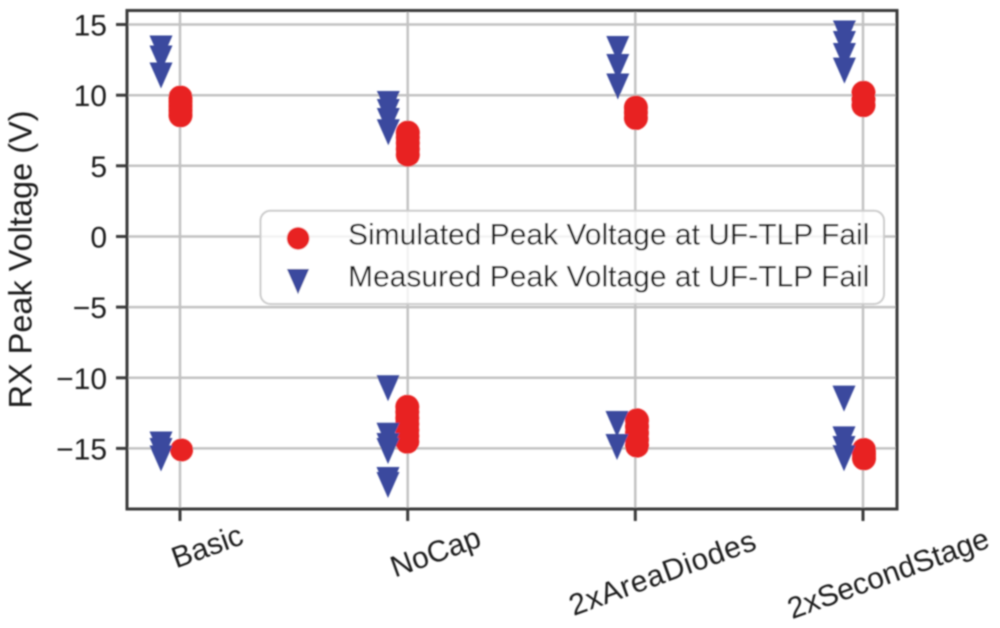 Image resolution: width=1000 pixels, height=628 pixels. What do you see at coordinates (608, 235) in the screenshot?
I see `svg-text:Simulated Peak Voltage at UF-T: Simulated Peak Voltage at UF-TLP Fail` at bounding box center [608, 235].